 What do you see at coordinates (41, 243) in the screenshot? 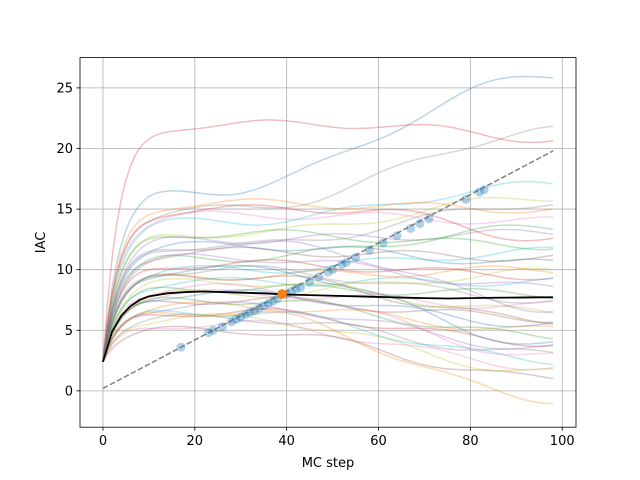
I see `y-axis-label: IAC` at bounding box center [41, 243].